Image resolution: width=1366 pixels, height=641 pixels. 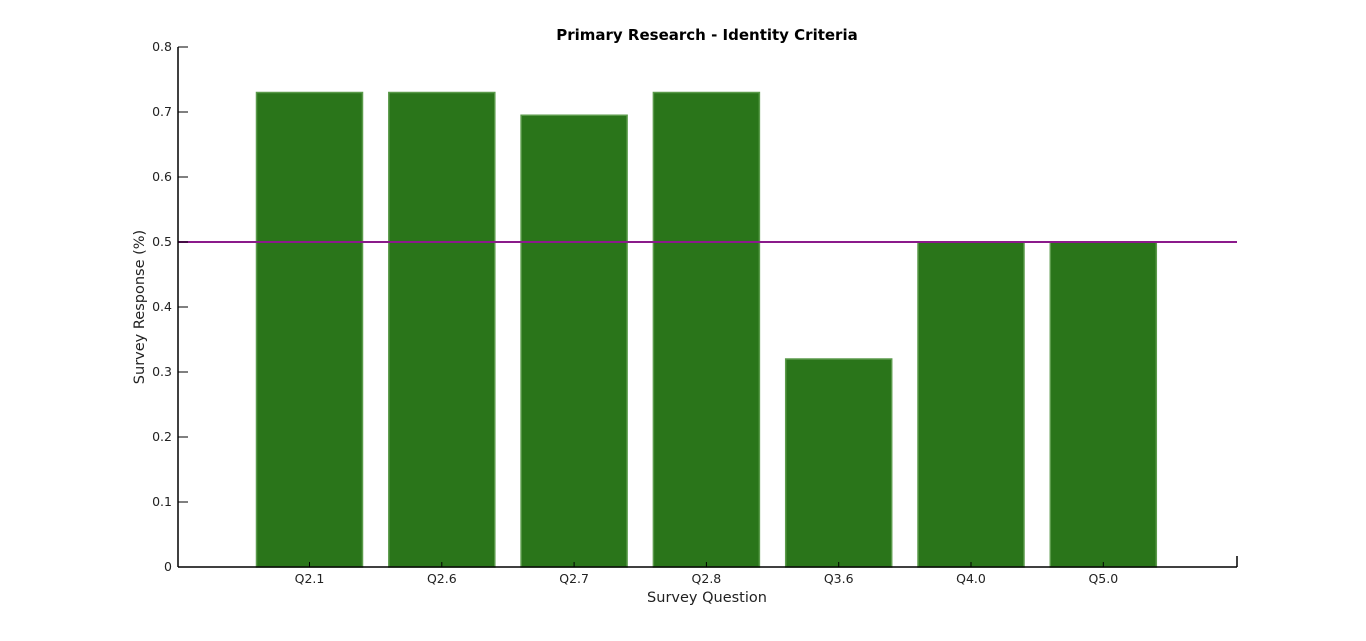 What do you see at coordinates (442, 578) in the screenshot?
I see `x-tick-label: Q2.6` at bounding box center [442, 578].